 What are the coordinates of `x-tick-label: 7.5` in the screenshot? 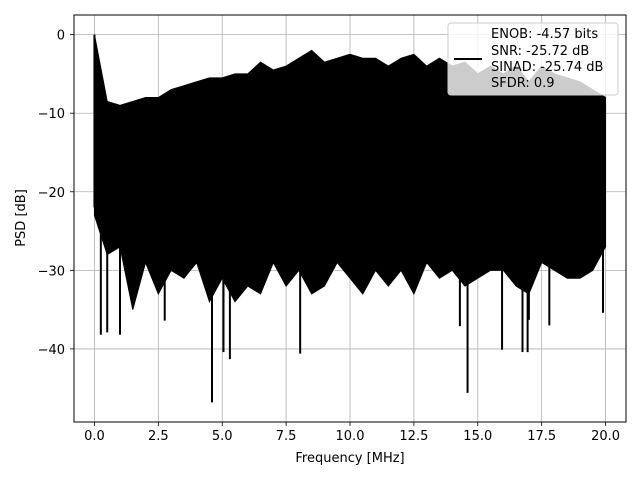 It's located at (286, 436).